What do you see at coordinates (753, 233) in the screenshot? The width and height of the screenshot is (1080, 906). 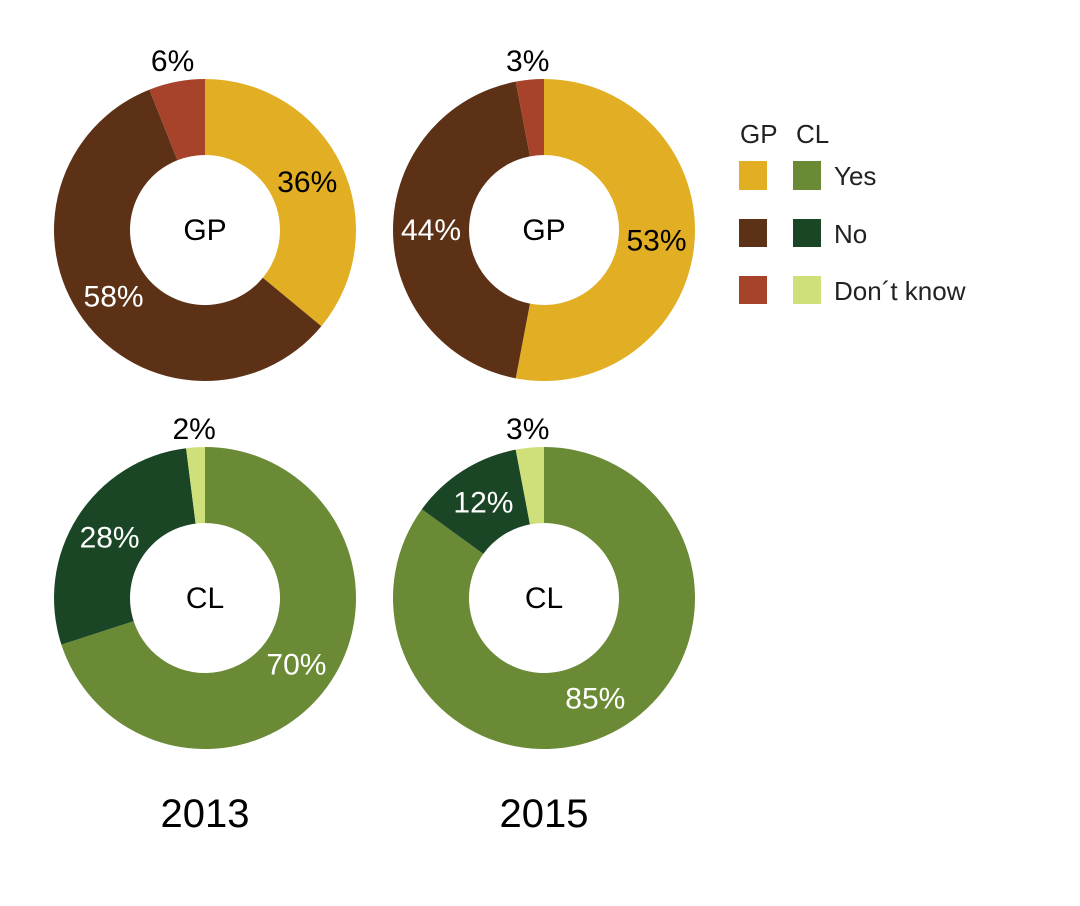 I see `legend-swatch-gp-no` at bounding box center [753, 233].